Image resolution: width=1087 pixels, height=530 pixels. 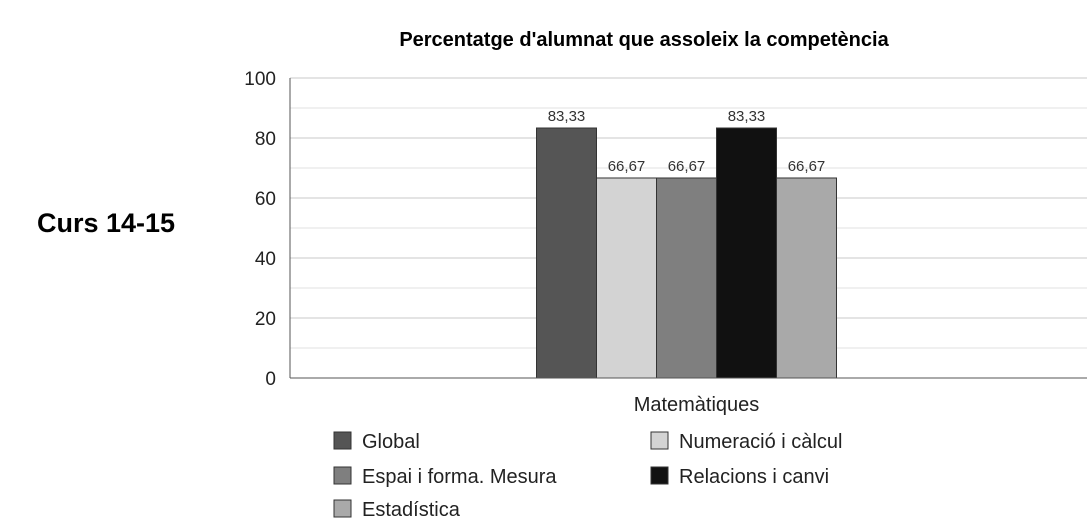 I want to click on y-tick-label: 40, so click(x=265, y=259).